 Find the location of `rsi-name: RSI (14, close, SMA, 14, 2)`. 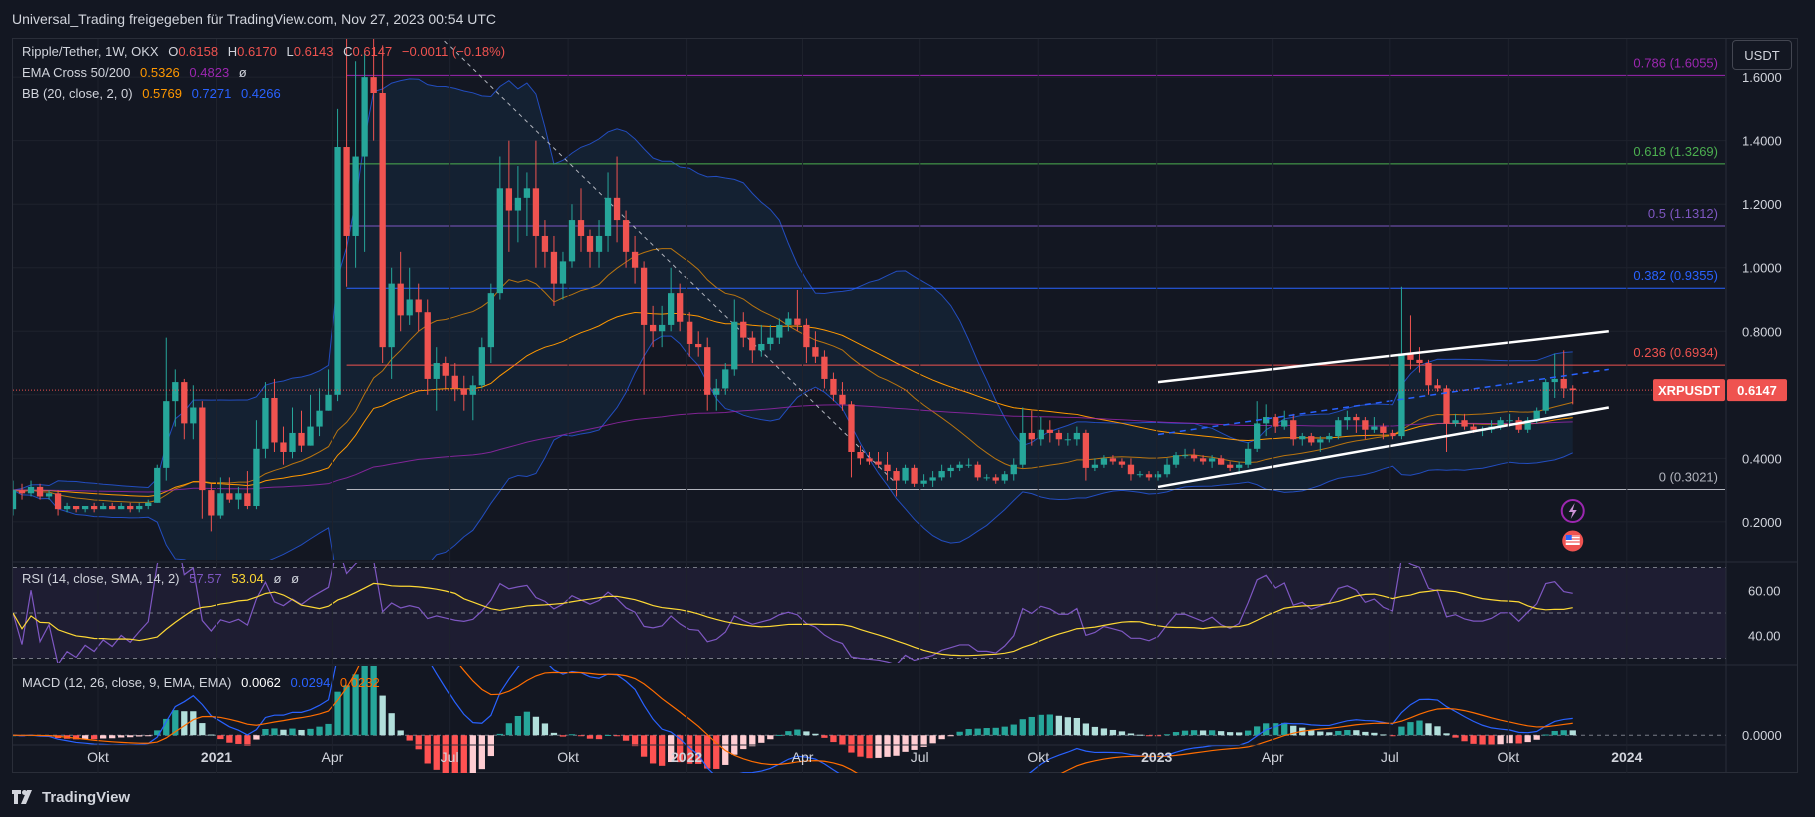

rsi-name: RSI (14, close, SMA, 14, 2) is located at coordinates (101, 578).